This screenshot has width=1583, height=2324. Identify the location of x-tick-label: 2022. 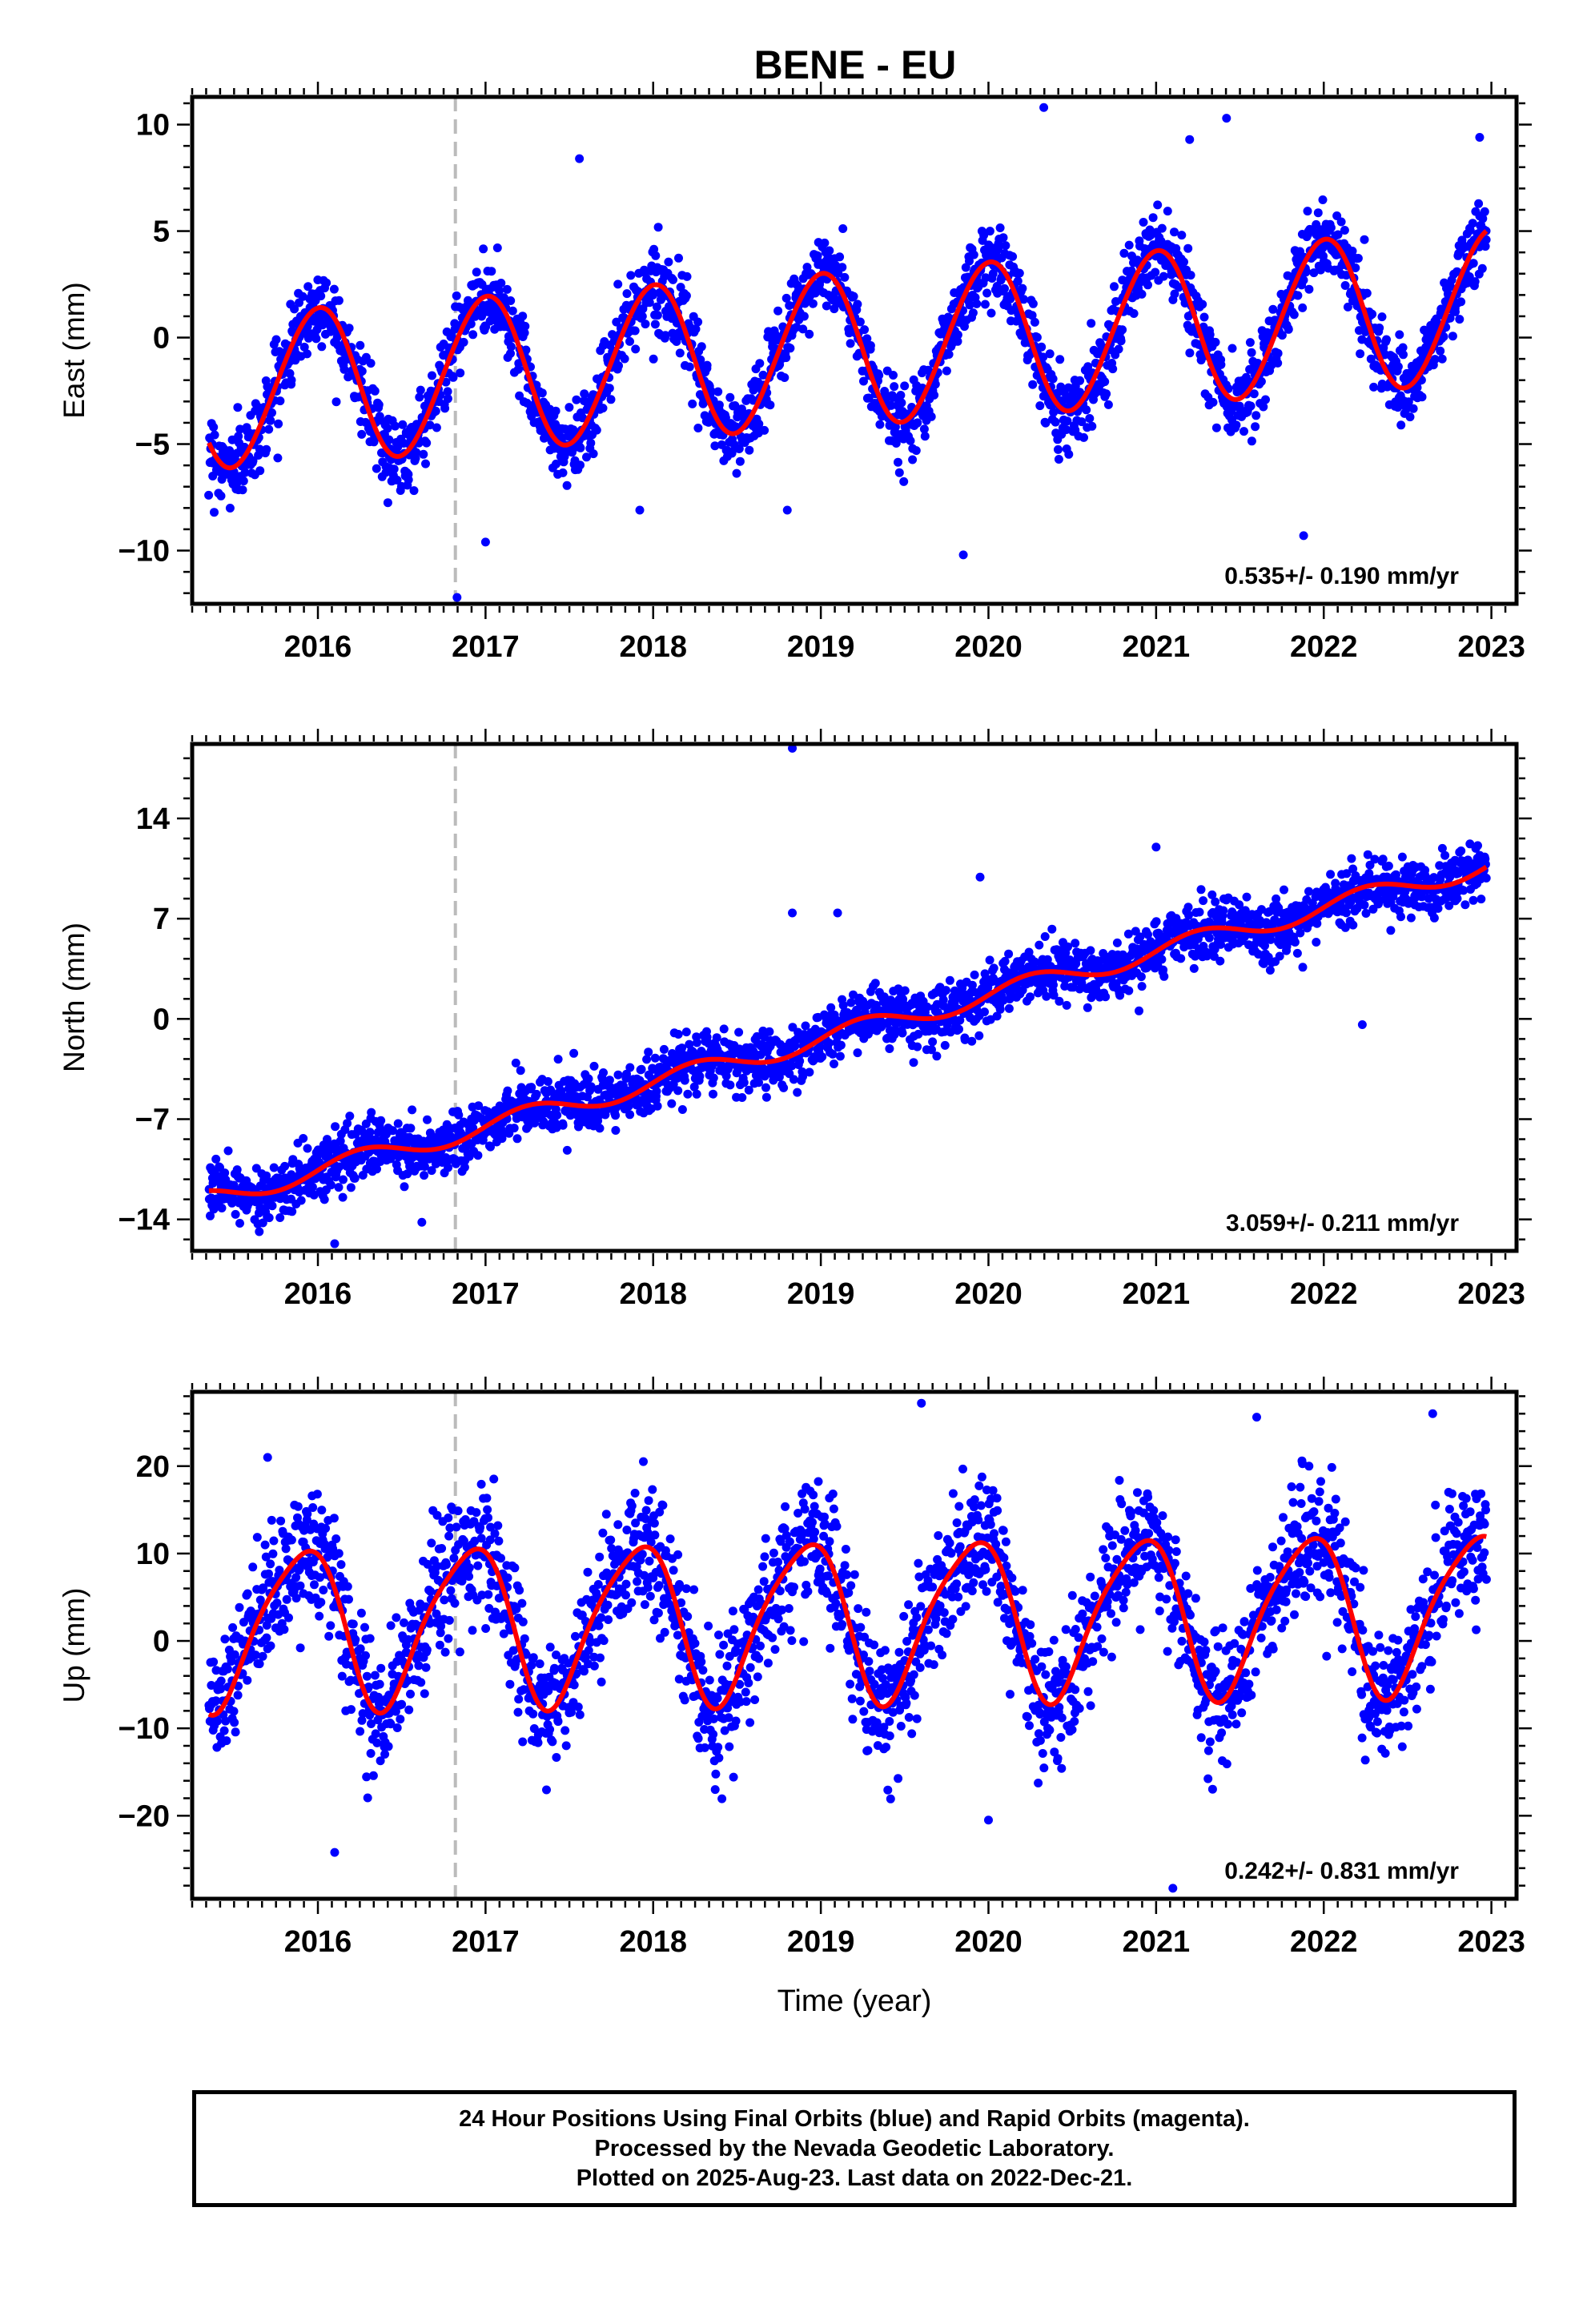
(1324, 647).